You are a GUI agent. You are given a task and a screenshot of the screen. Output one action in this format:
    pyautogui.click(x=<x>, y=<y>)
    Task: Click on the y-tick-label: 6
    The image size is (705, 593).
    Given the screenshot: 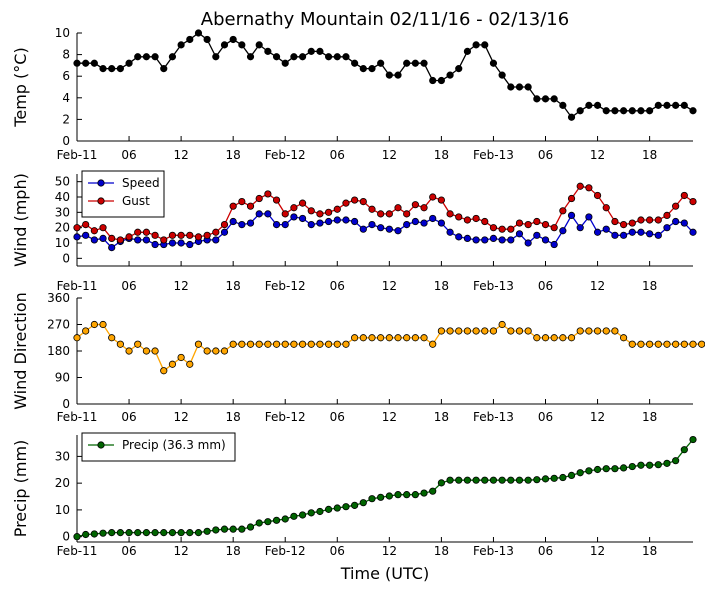 What is the action you would take?
    pyautogui.click(x=66, y=76)
    